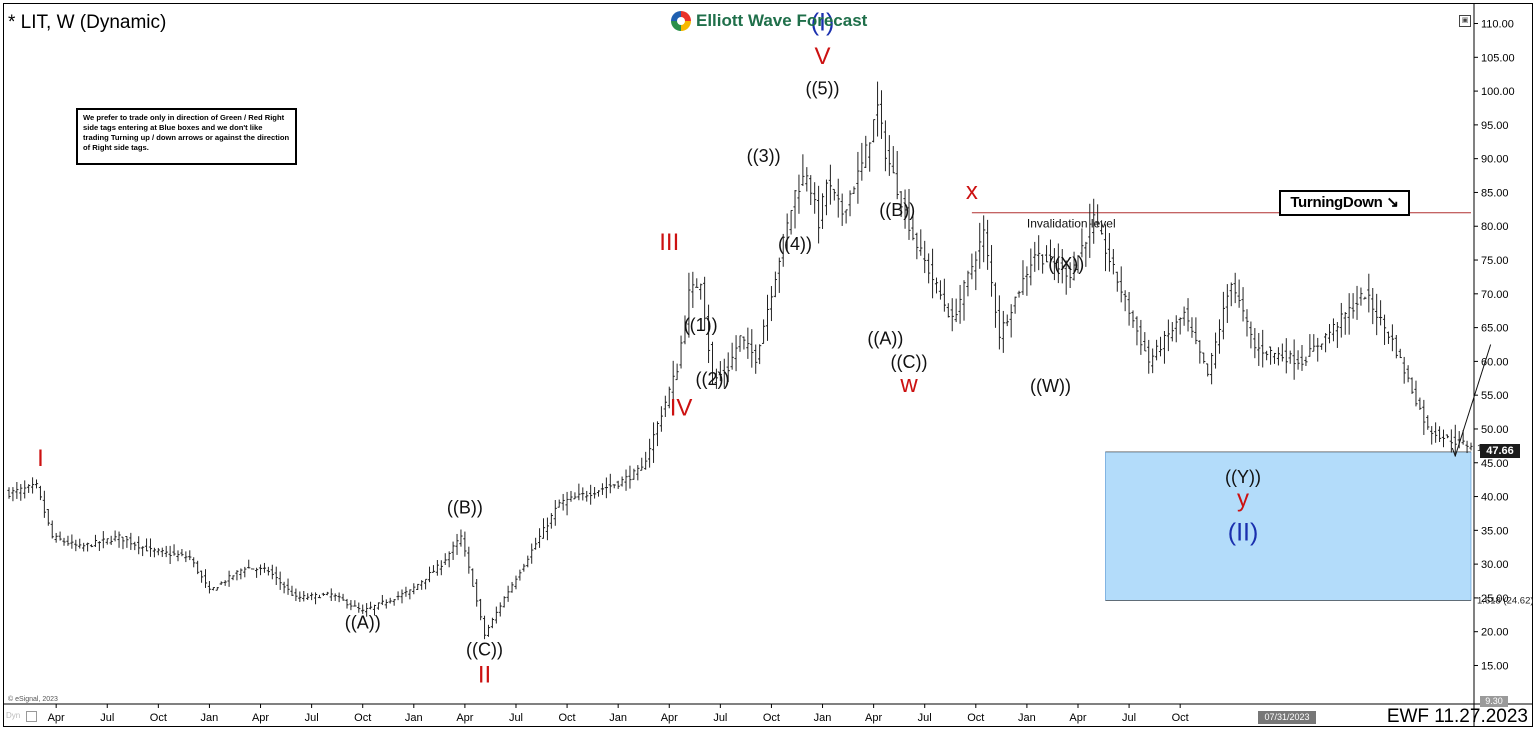 This screenshot has height=730, width=1536. Describe the element at coordinates (1495, 329) in the screenshot. I see `y-tick-label: 65.00` at that location.